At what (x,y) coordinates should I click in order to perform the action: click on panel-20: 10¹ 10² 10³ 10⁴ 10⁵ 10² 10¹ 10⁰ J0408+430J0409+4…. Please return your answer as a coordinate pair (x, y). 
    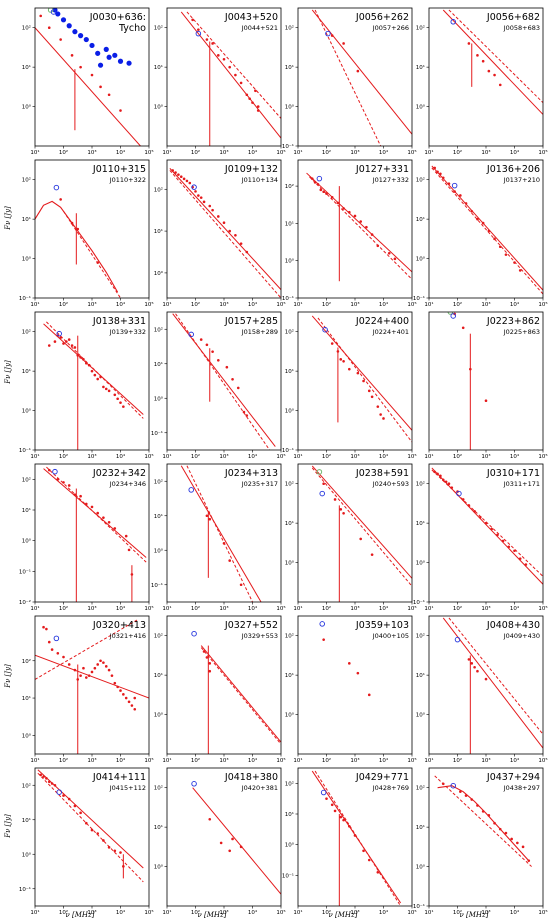
    Looking at the image, I should click on (482, 689).